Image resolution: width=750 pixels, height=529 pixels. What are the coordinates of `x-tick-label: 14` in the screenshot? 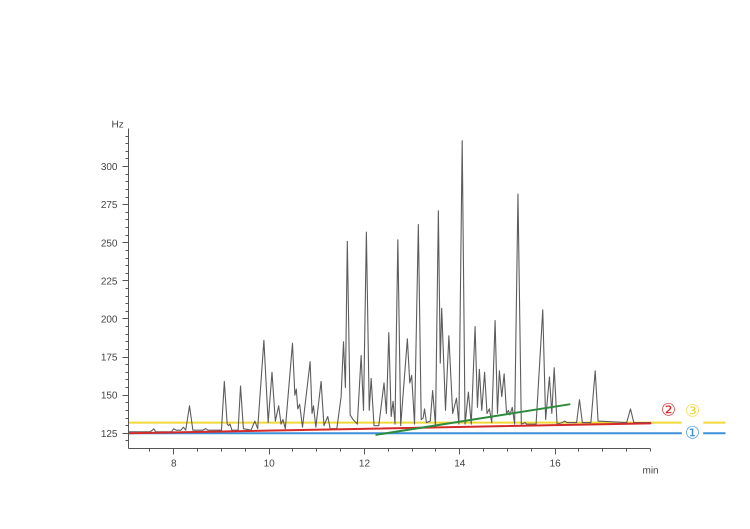 It's located at (460, 464).